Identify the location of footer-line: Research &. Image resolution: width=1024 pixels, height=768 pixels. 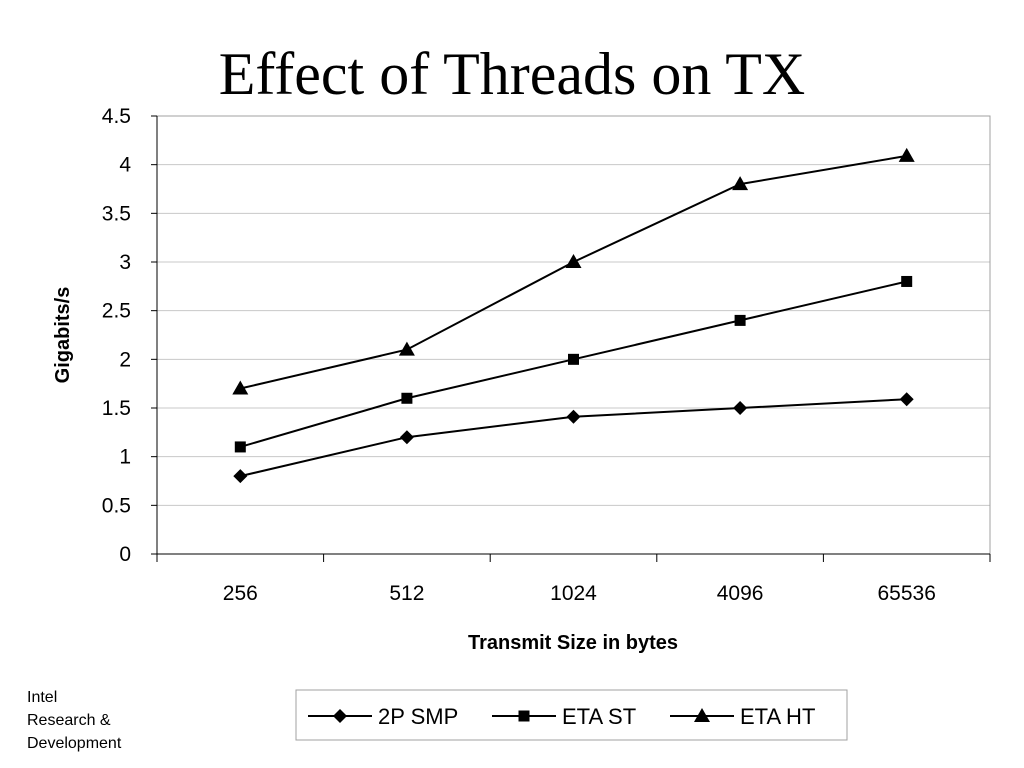
(69, 720).